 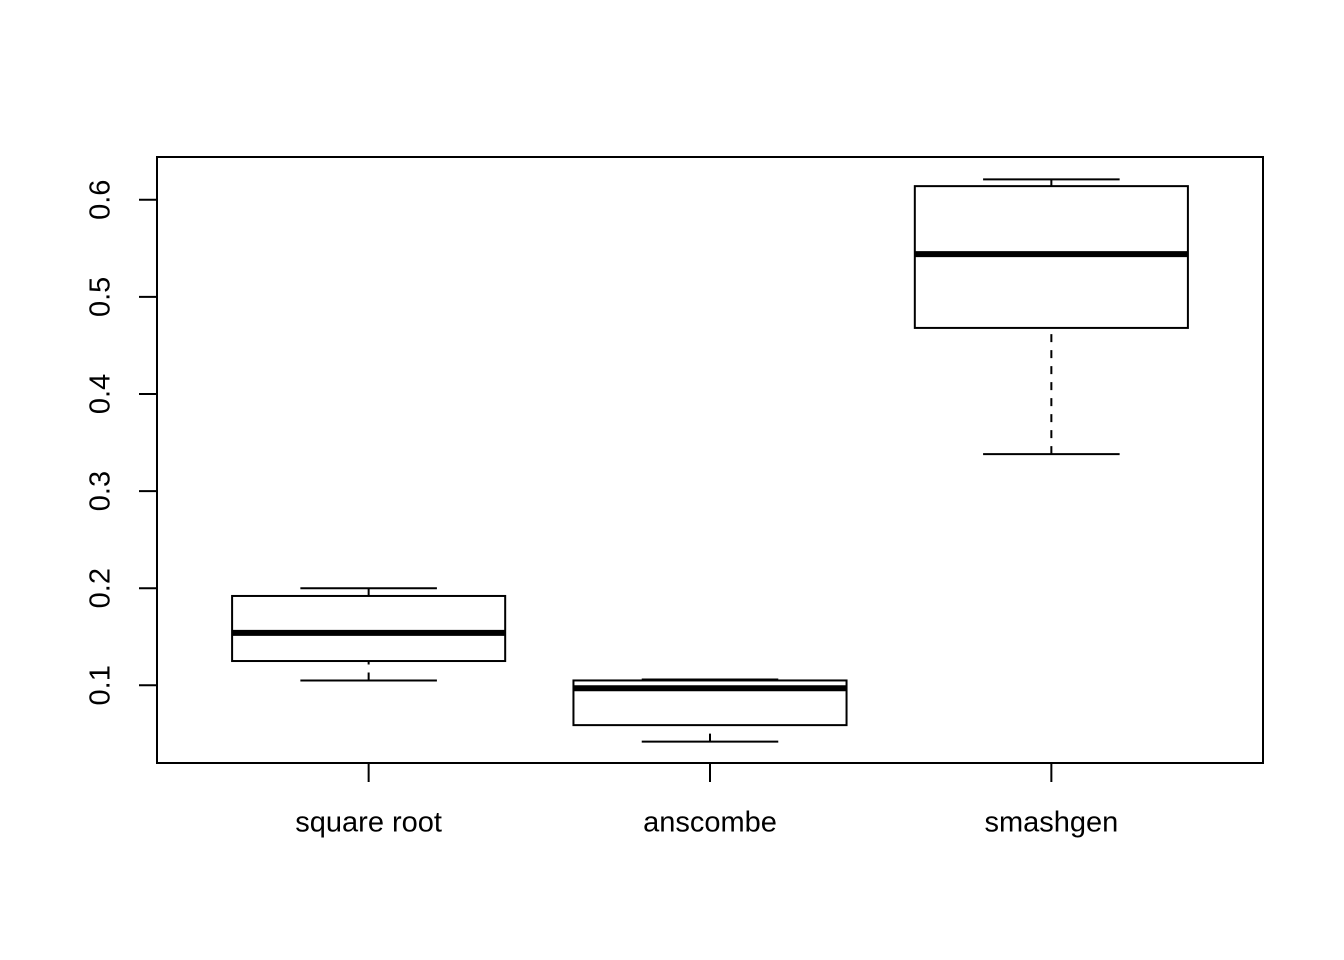 What do you see at coordinates (101, 297) in the screenshot?
I see `y-tick-label: 0.5` at bounding box center [101, 297].